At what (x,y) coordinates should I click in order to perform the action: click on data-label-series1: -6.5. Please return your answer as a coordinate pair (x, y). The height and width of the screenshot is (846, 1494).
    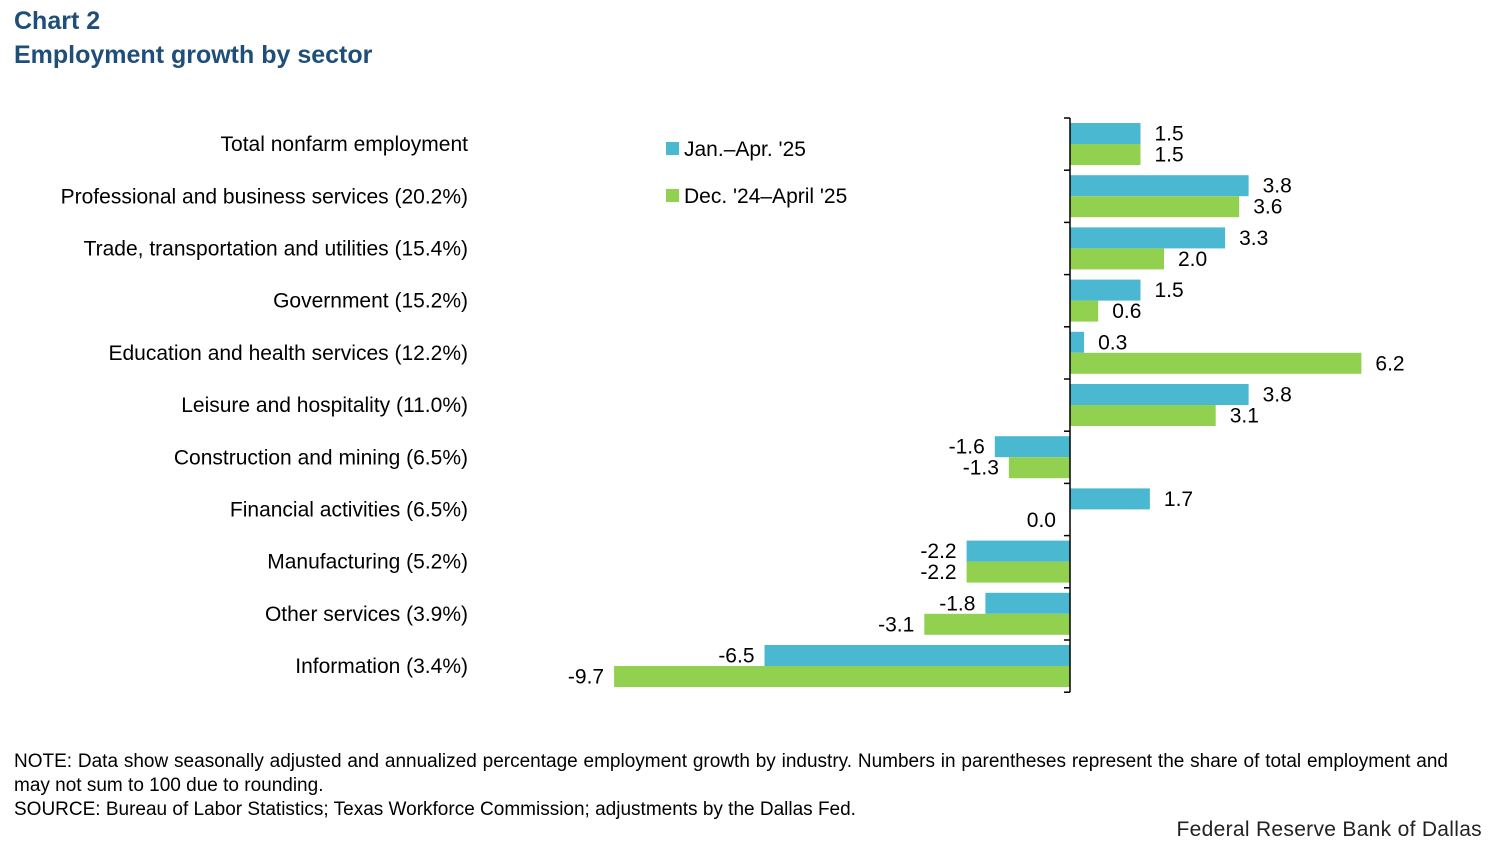
    Looking at the image, I should click on (736, 656).